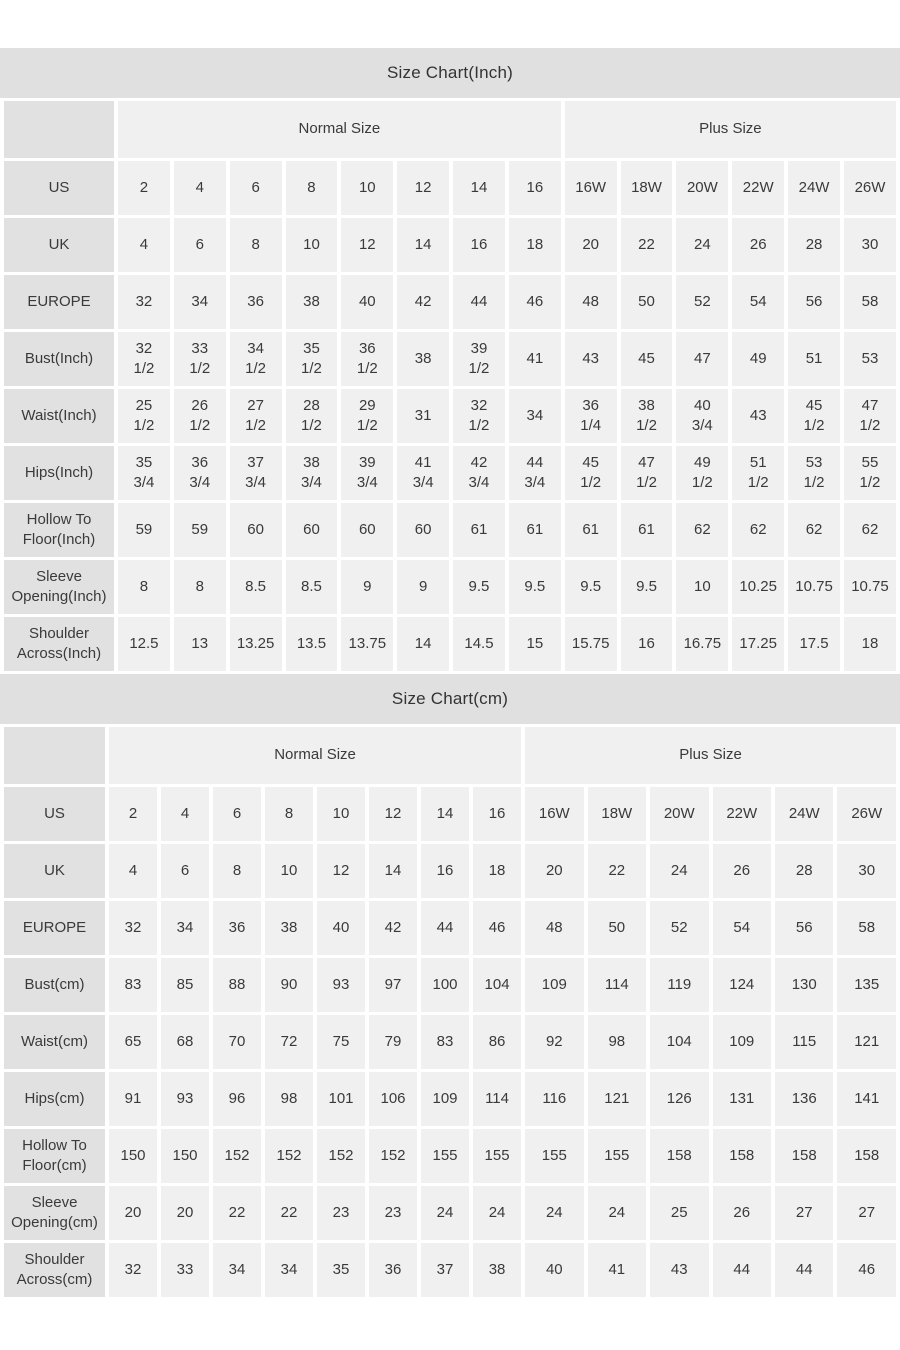 The image size is (900, 1350). I want to click on size-value-cell: 31, so click(423, 416).